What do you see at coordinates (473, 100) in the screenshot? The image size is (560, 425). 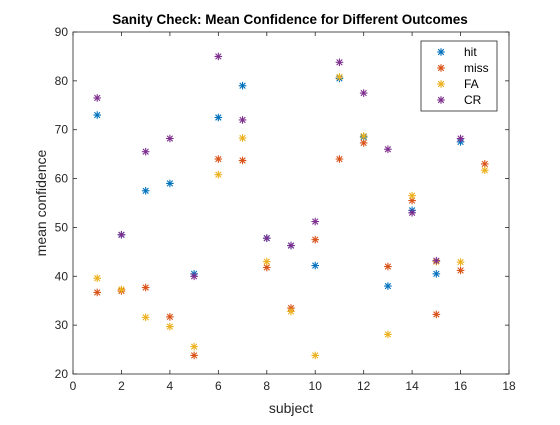 I see `legend-label: CR` at bounding box center [473, 100].